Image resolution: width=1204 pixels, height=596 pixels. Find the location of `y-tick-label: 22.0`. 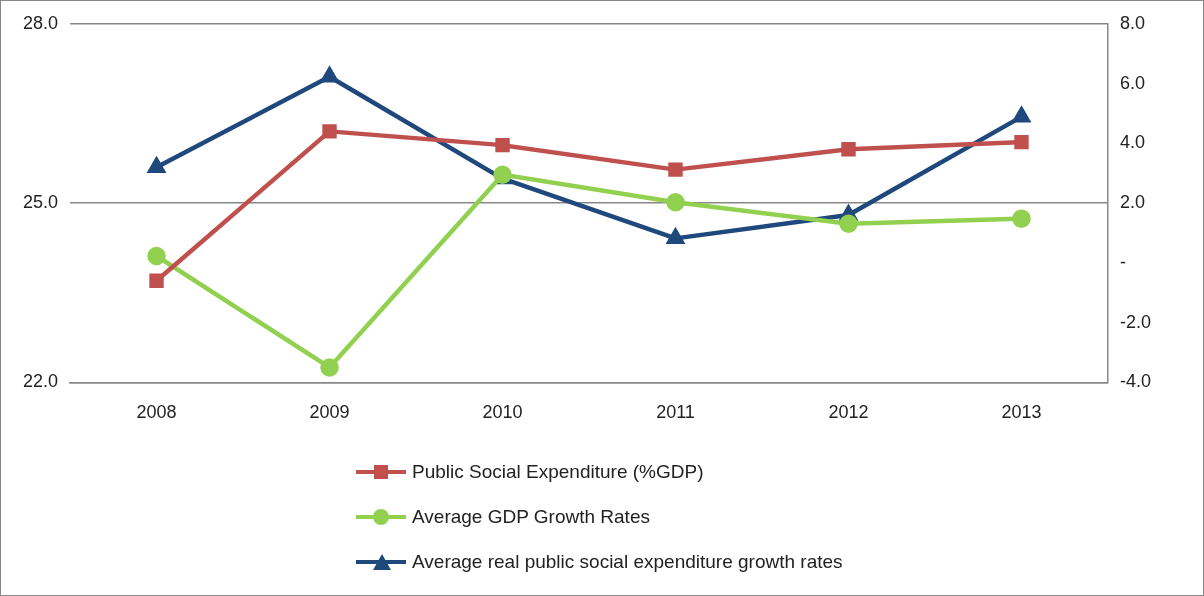

y-tick-label: 22.0 is located at coordinates (40, 381).